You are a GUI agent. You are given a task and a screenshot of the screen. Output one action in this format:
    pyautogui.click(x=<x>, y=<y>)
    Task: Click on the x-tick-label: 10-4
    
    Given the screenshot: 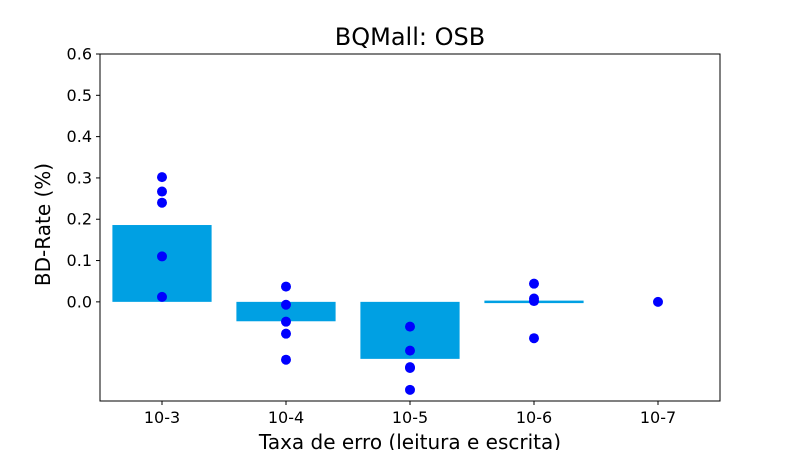 What is the action you would take?
    pyautogui.click(x=286, y=417)
    